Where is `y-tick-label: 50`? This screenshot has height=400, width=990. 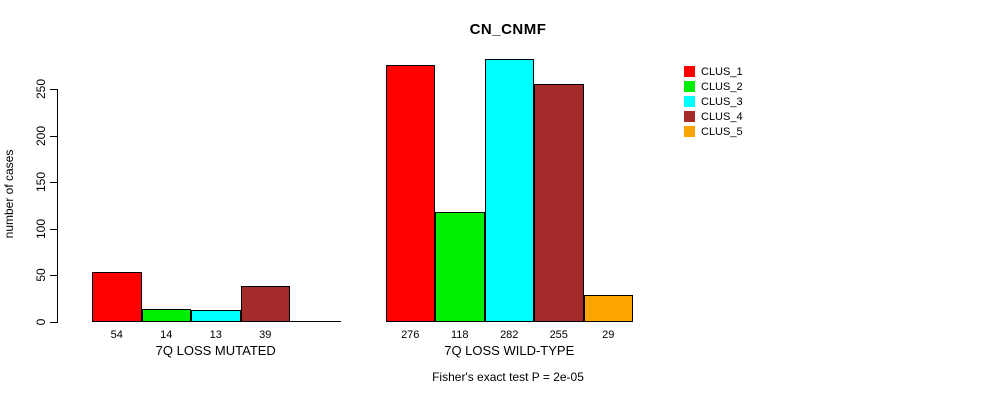
y-tick-label: 50 is located at coordinates (41, 275).